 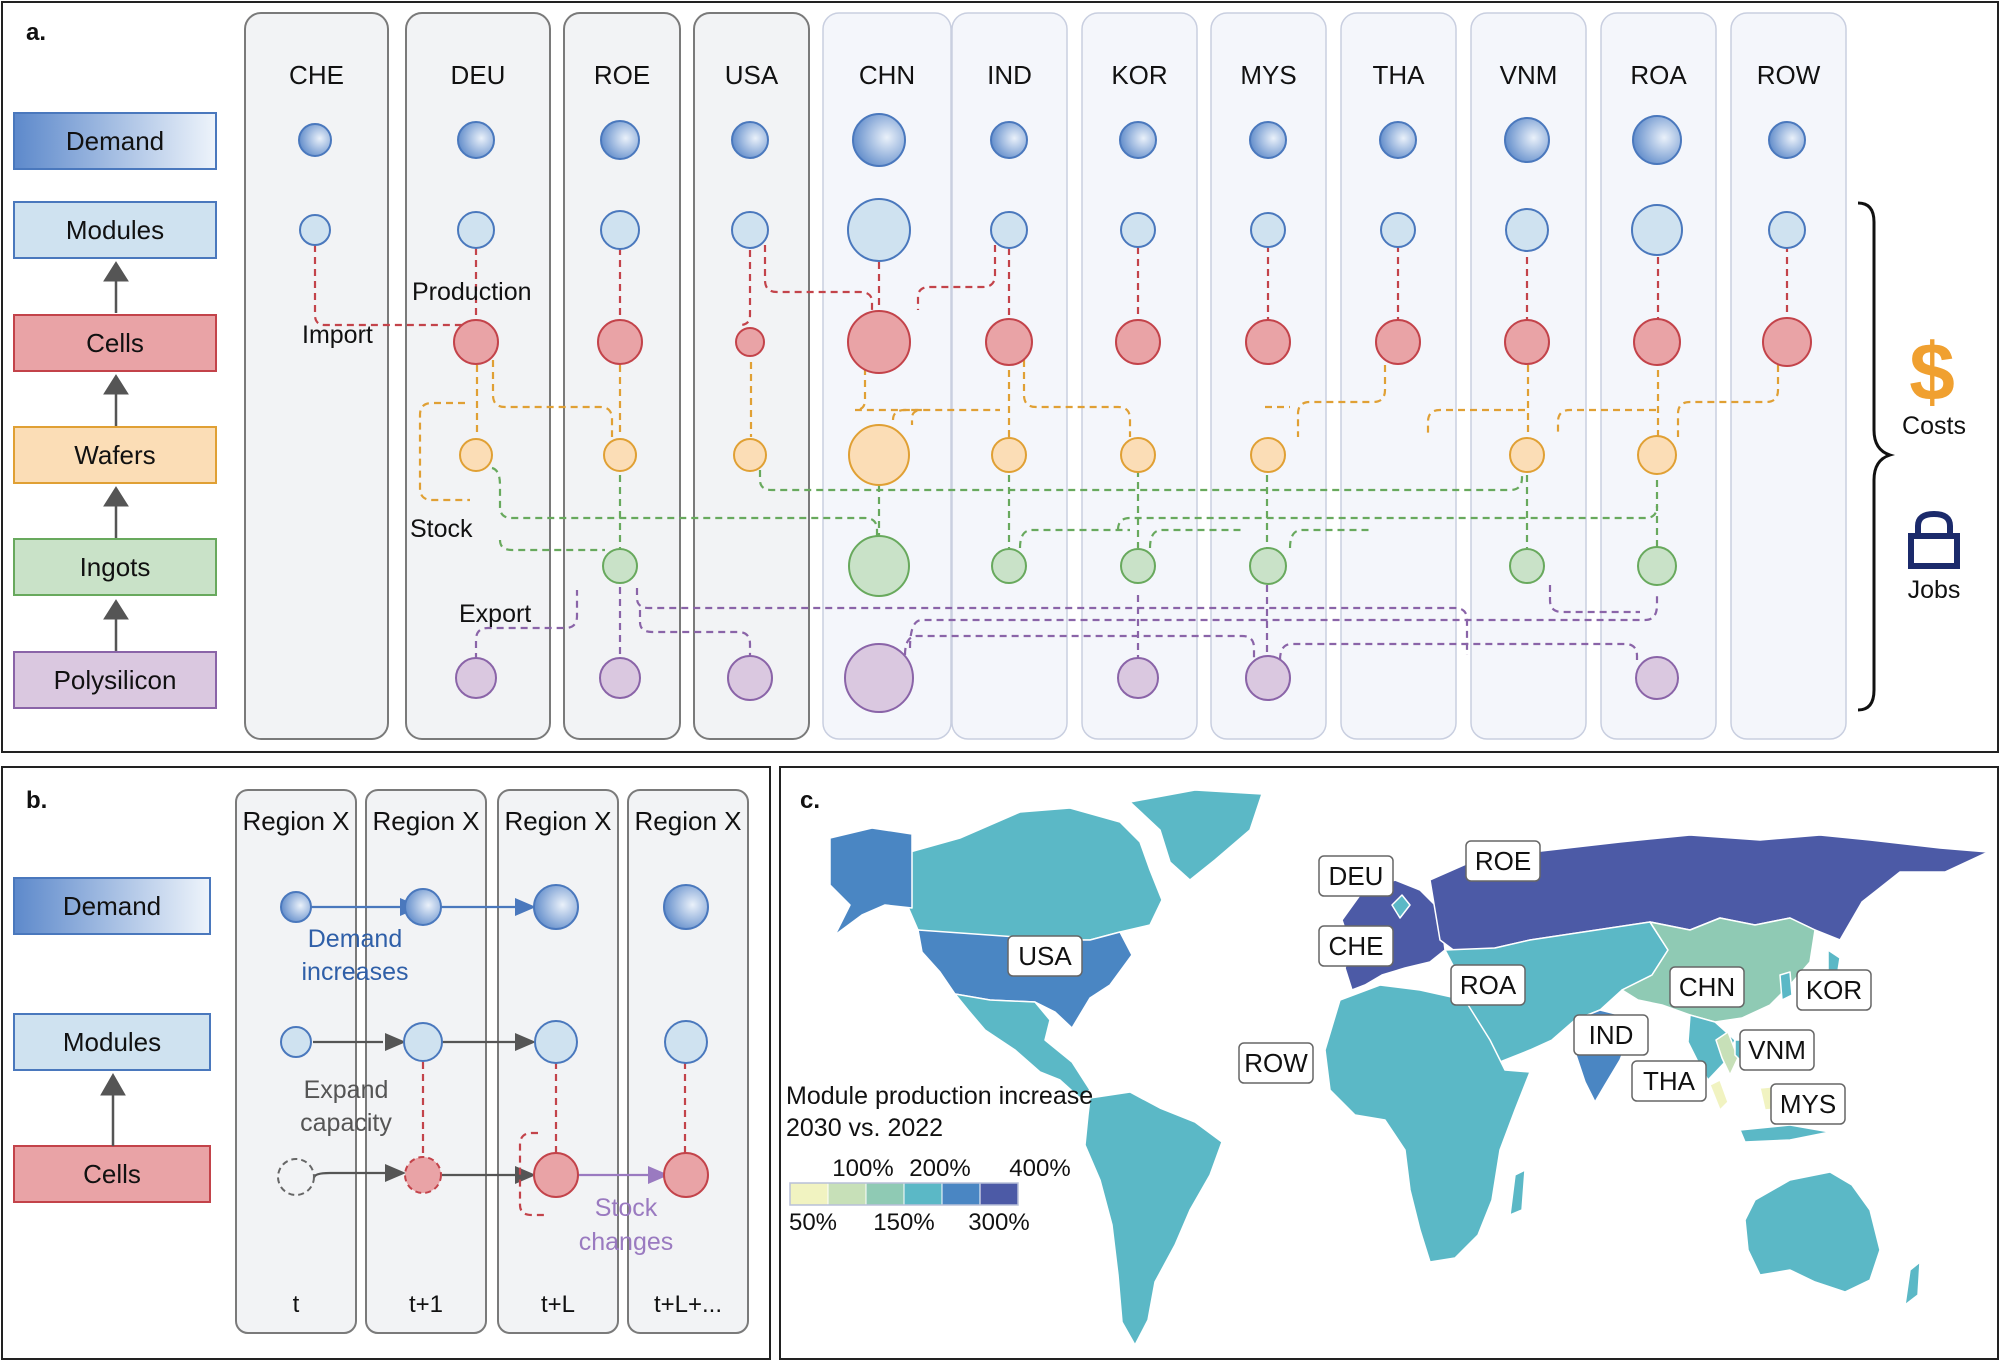 What do you see at coordinates (1268, 455) in the screenshot?
I see `wafers-node-mys` at bounding box center [1268, 455].